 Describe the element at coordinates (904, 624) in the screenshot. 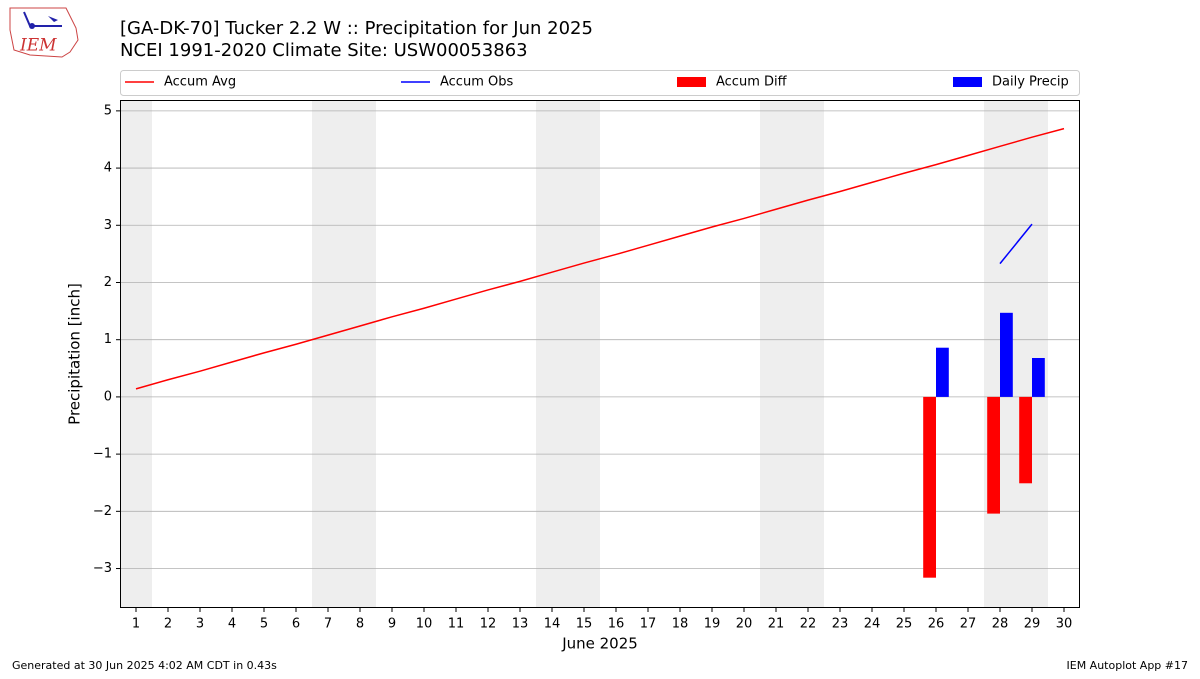

I see `x-tick-label: 25` at that location.